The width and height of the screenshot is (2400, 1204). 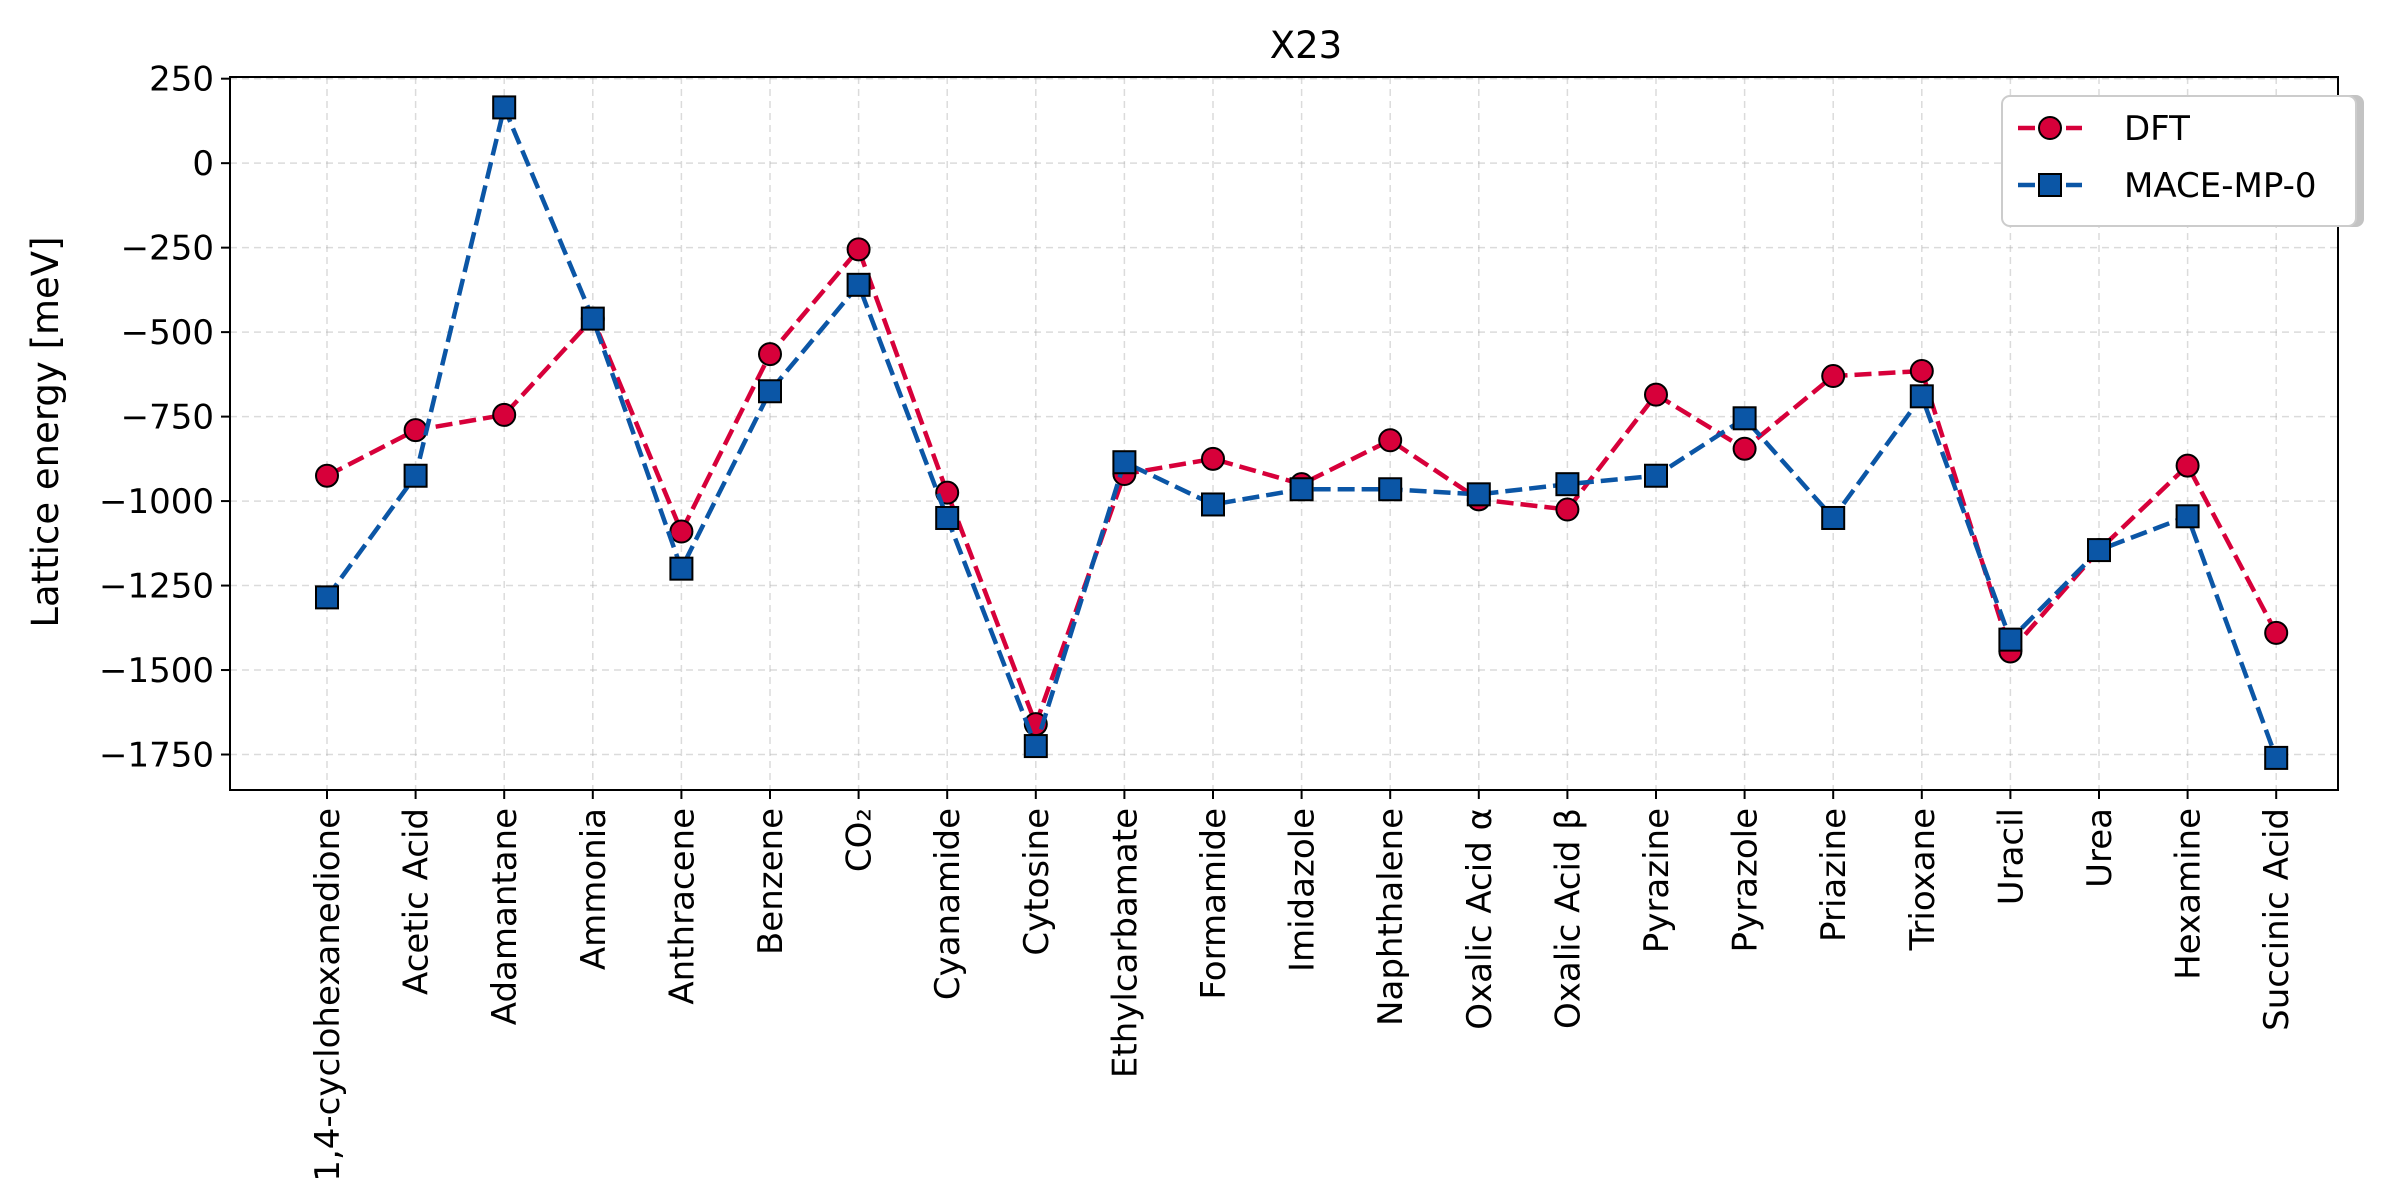 I want to click on y-tick-label: −500, so click(x=167, y=333).